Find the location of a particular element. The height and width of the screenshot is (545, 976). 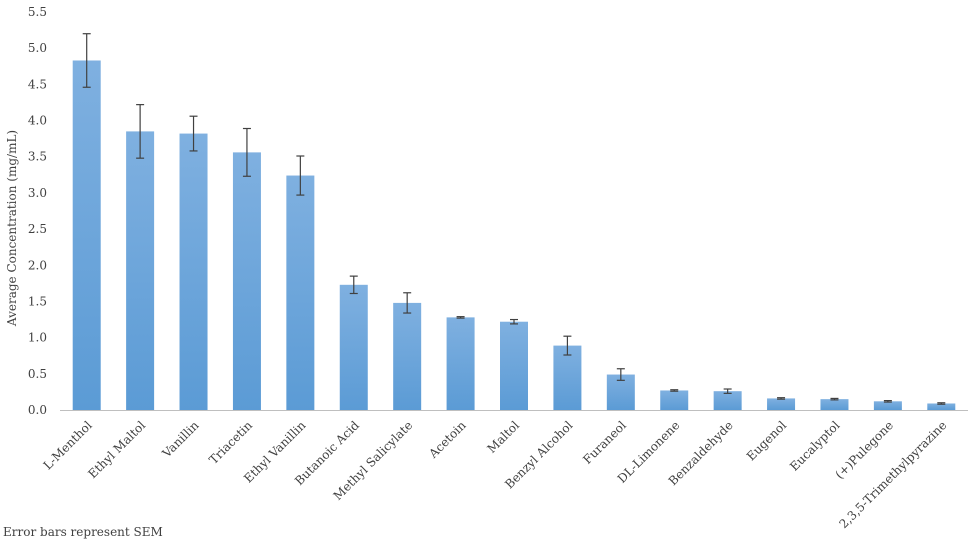

y-tick-label: 0.5 is located at coordinates (37, 374).